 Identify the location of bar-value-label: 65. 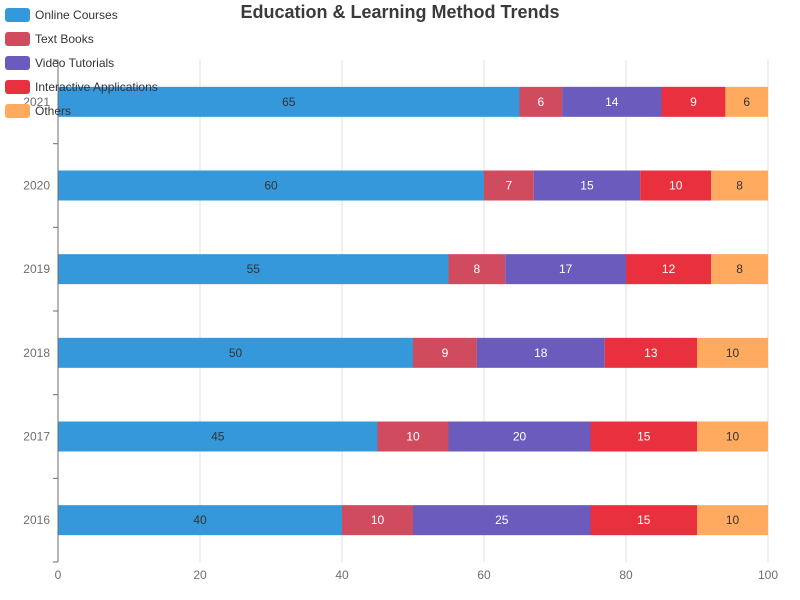
(289, 102).